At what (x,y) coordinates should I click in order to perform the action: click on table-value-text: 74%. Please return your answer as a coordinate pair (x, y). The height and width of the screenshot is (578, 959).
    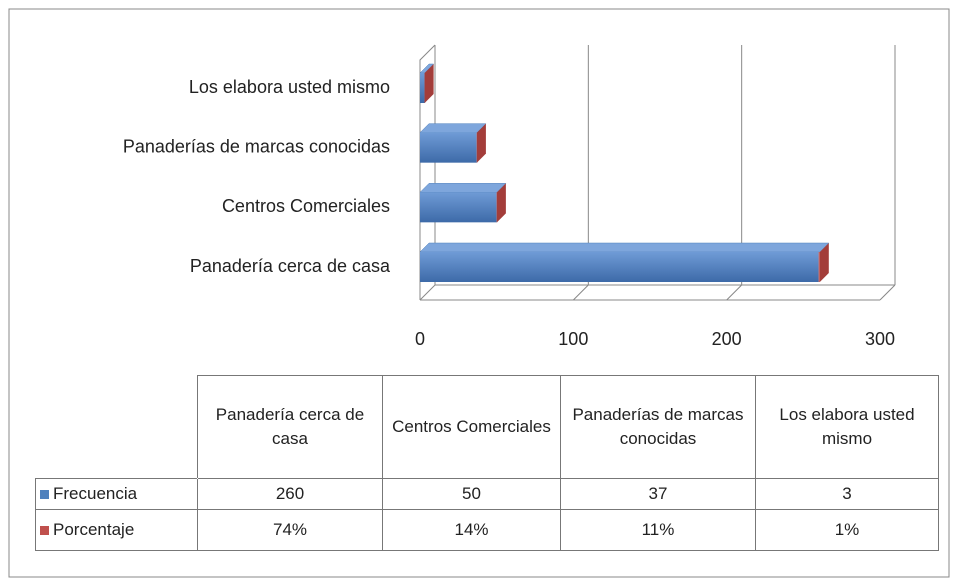
    Looking at the image, I should click on (290, 529).